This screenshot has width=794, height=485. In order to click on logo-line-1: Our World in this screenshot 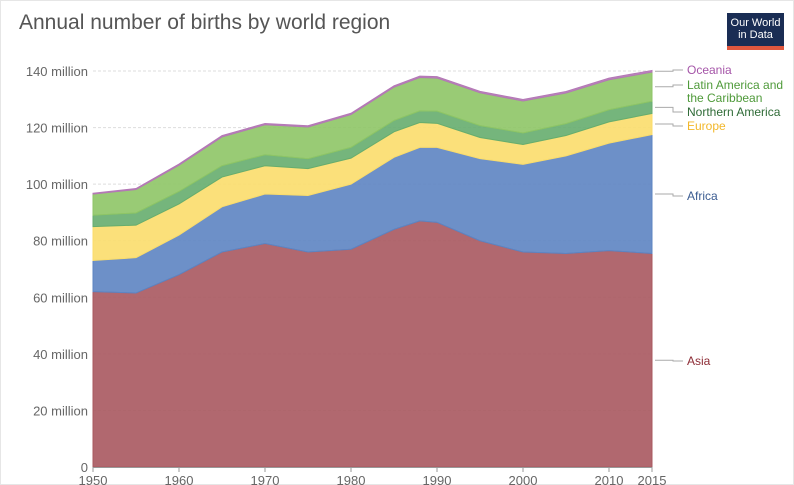, I will do `click(755, 23)`.